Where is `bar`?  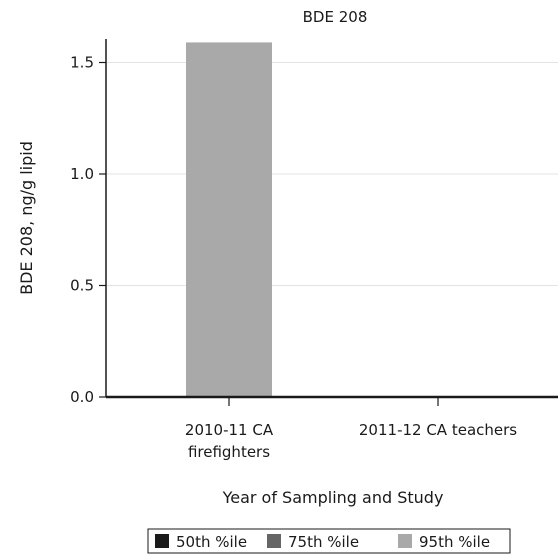
bar is located at coordinates (229, 220).